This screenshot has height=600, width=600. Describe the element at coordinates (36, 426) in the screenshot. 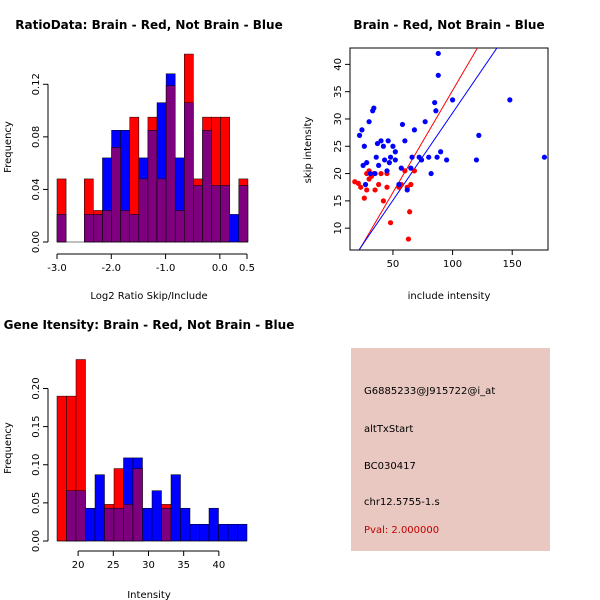

I see `y-tick-label: 0.15` at that location.